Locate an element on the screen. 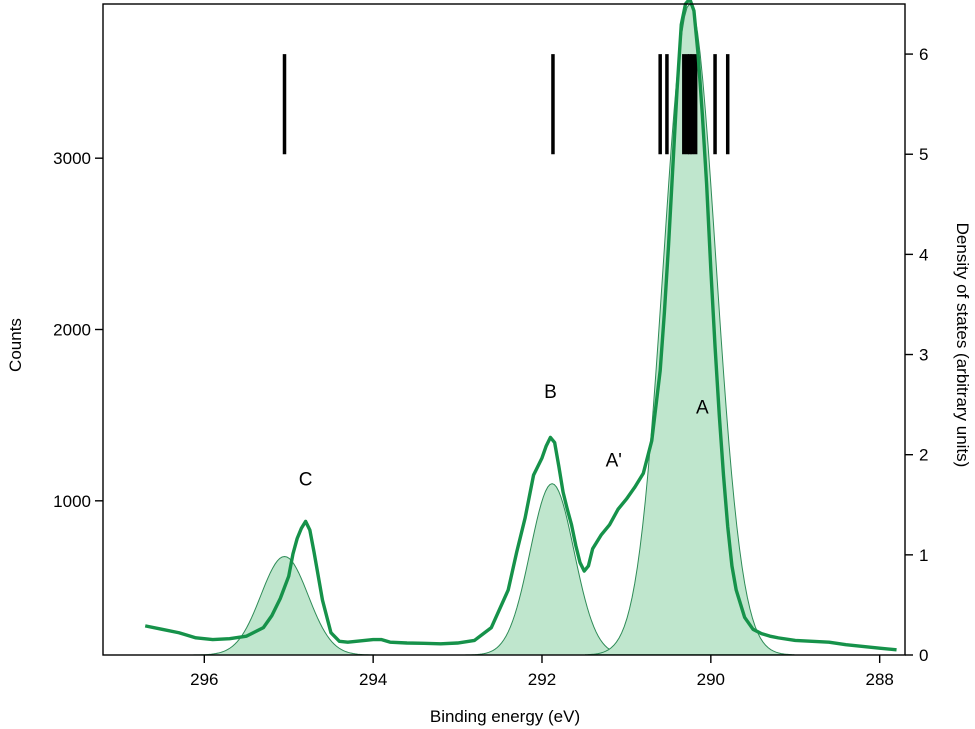  x-axis-ticks: 296 294 292 290 288 is located at coordinates (542, 672).